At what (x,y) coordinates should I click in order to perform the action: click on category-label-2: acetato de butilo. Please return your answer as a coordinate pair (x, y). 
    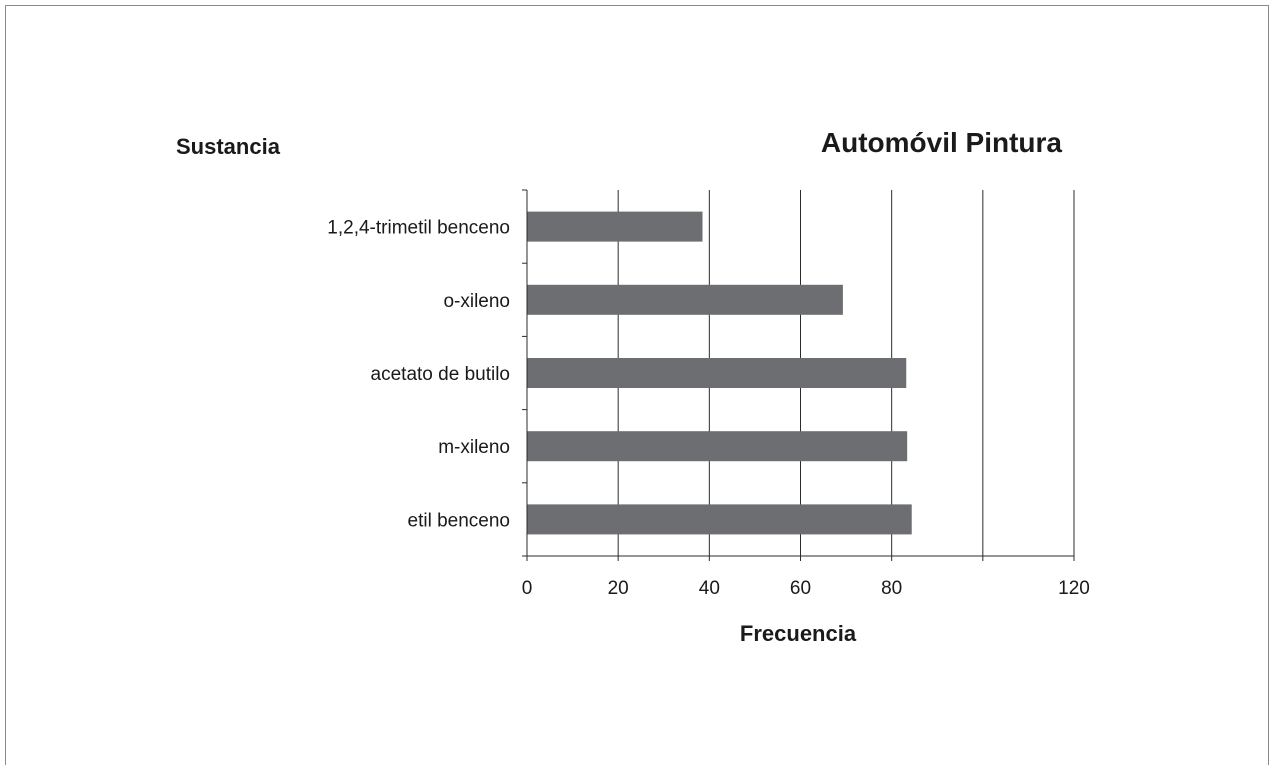
    Looking at the image, I should click on (440, 374).